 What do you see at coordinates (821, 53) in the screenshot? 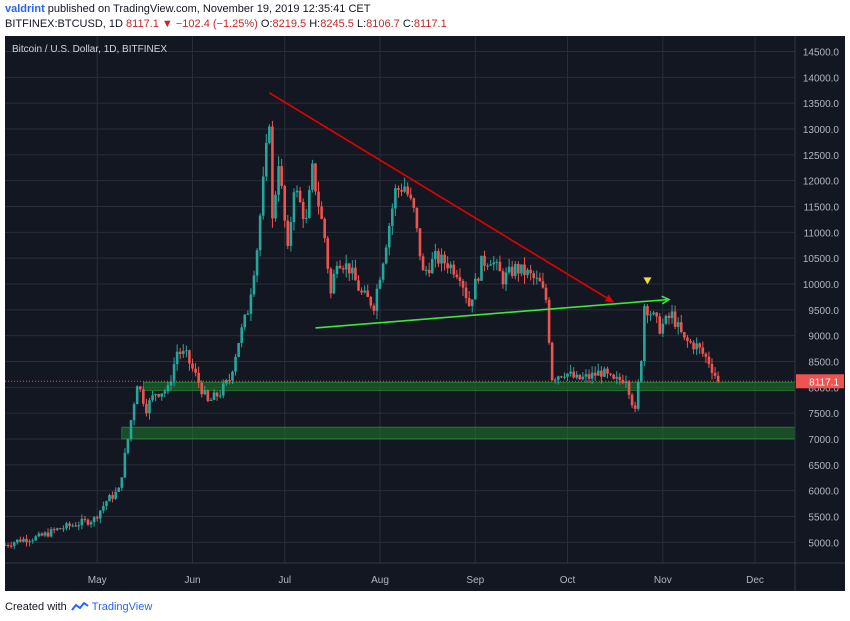
I see `y-tick-label: 14500.0` at bounding box center [821, 53].